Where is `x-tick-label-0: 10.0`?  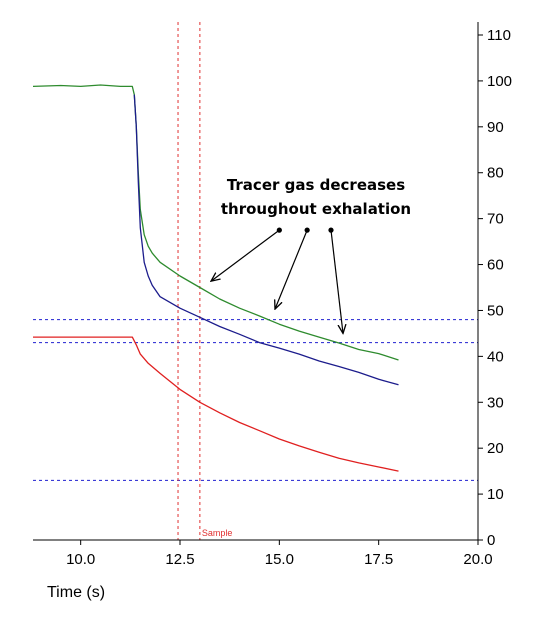 x-tick-label-0: 10.0 is located at coordinates (80, 559).